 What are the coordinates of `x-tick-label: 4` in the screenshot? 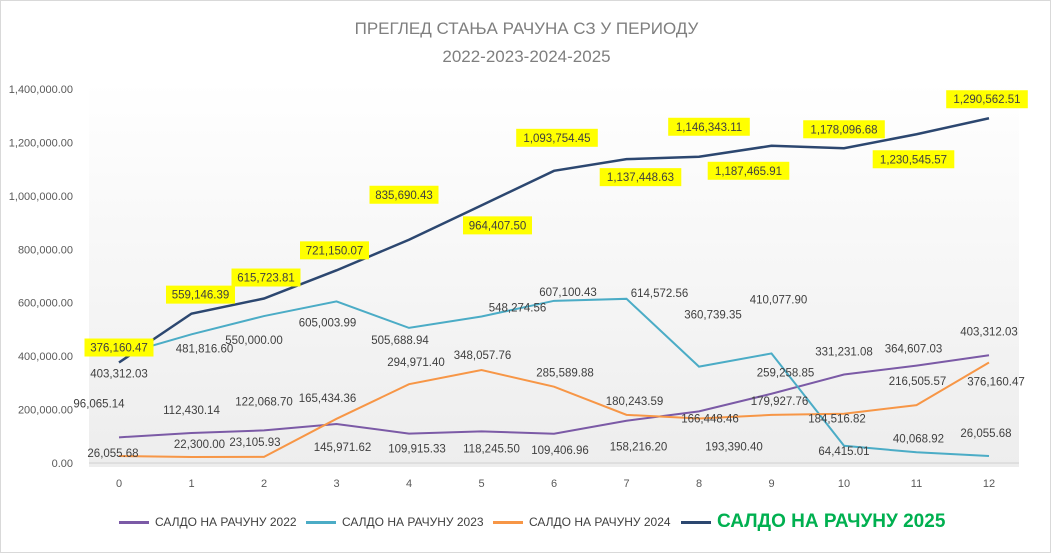 It's located at (409, 484).